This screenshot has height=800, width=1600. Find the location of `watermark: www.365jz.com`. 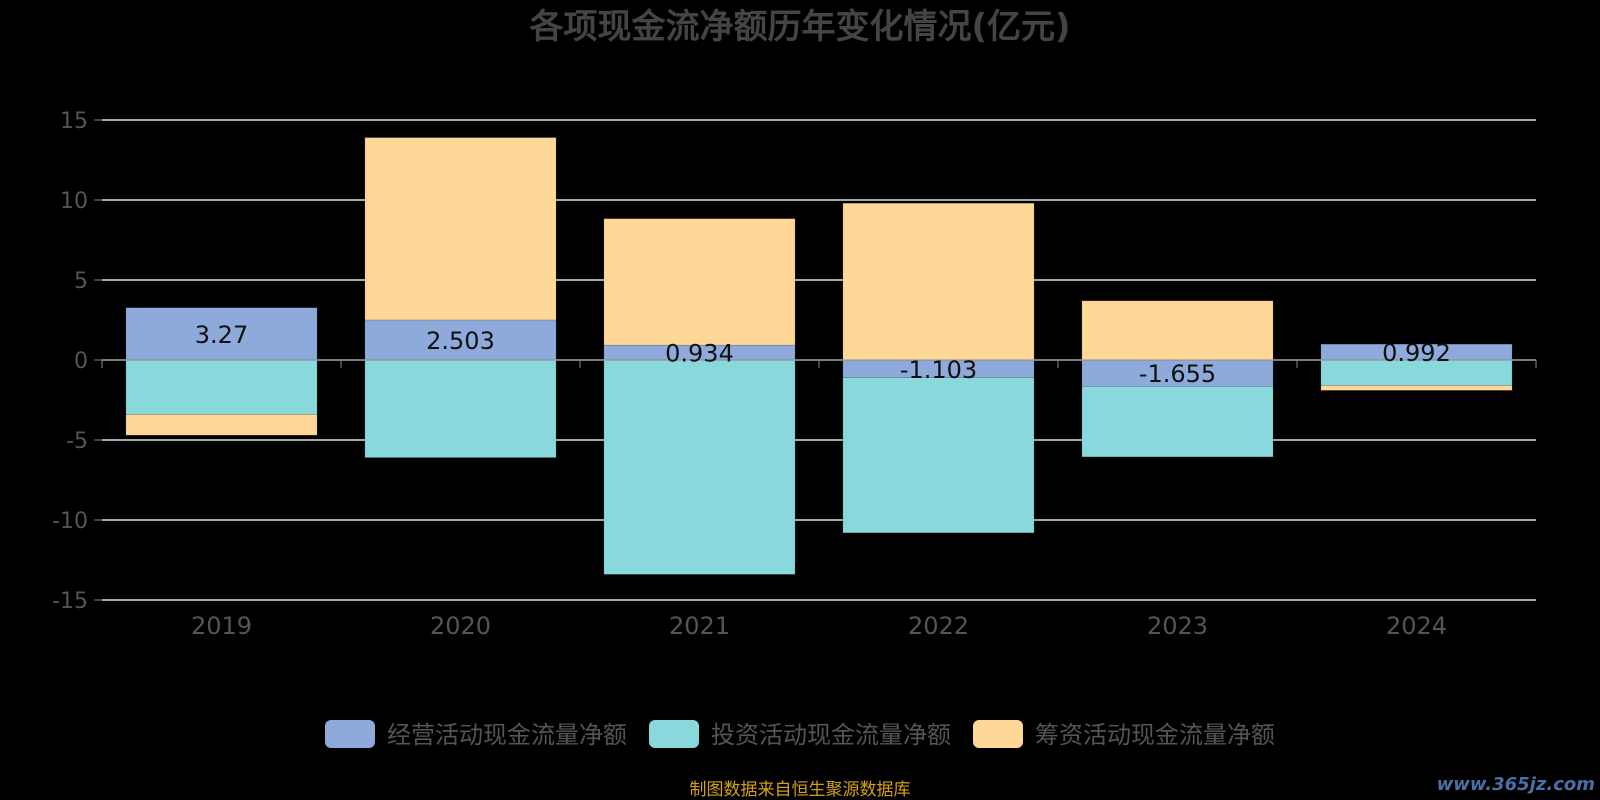

watermark: www.365jz.com is located at coordinates (1516, 784).